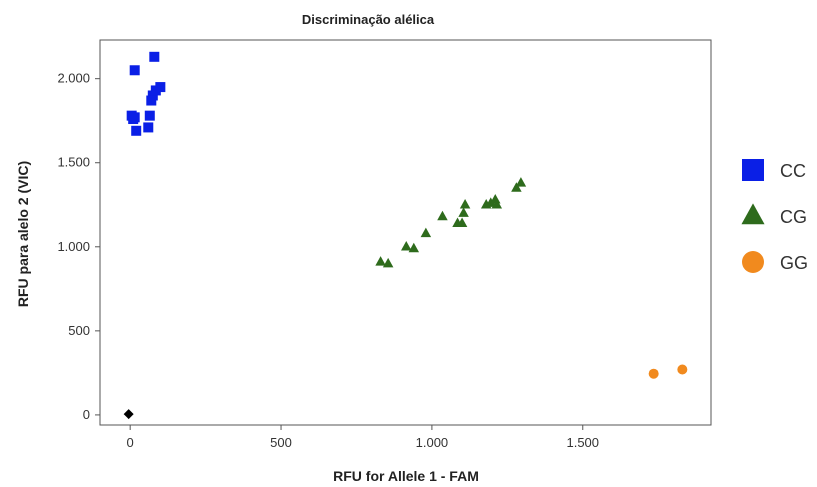 Image resolution: width=817 pixels, height=487 pixels. I want to click on x-tick-label: 1.500, so click(582, 442).